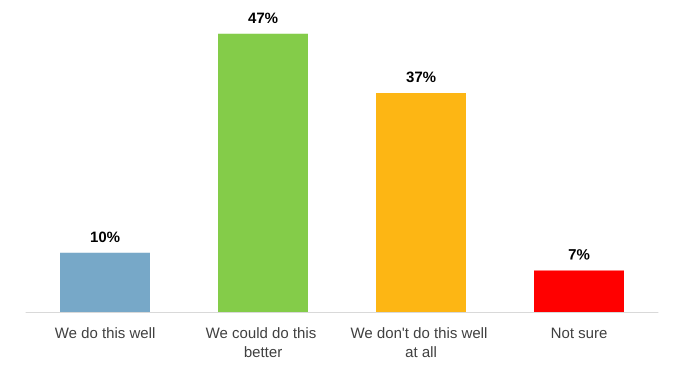  What do you see at coordinates (421, 343) in the screenshot?
I see `x-tick-label: We don't do this well at all` at bounding box center [421, 343].